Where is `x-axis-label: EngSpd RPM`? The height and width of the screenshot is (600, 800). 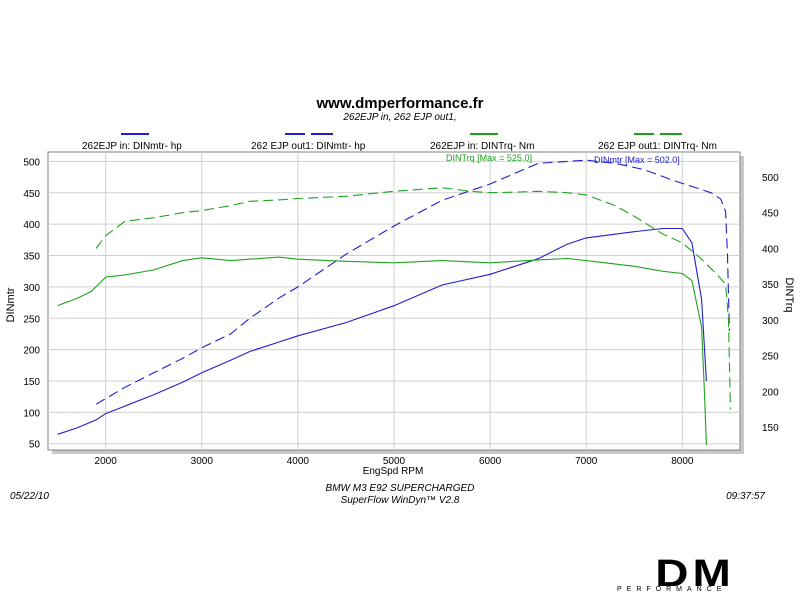 x-axis-label: EngSpd RPM is located at coordinates (393, 471).